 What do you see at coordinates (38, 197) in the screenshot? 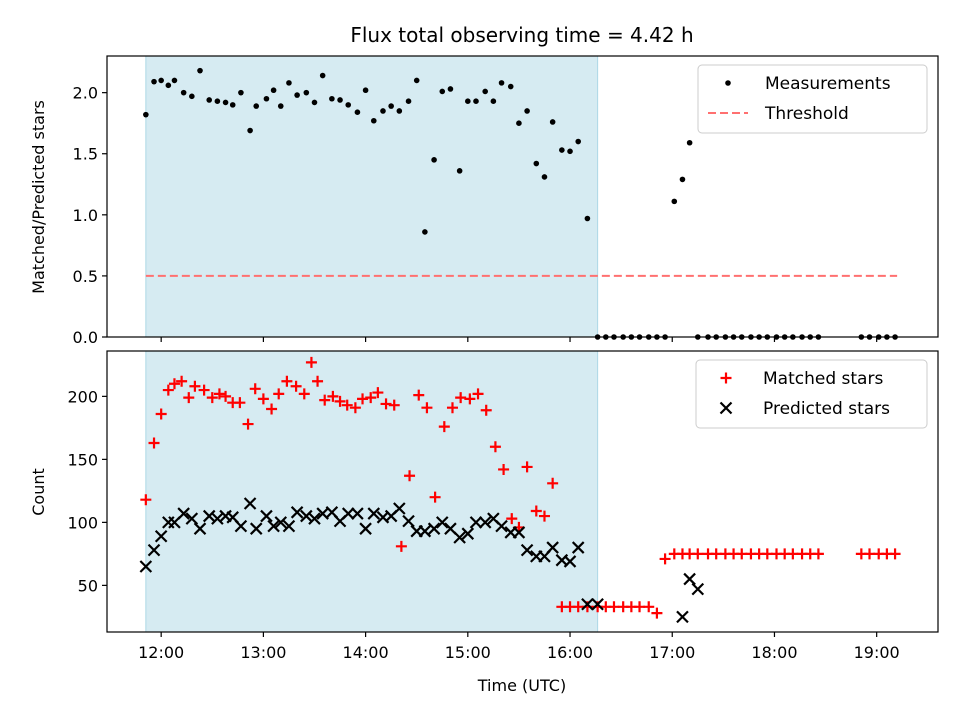
I see `y-axis-label: Matched/Predicted stars` at bounding box center [38, 197].